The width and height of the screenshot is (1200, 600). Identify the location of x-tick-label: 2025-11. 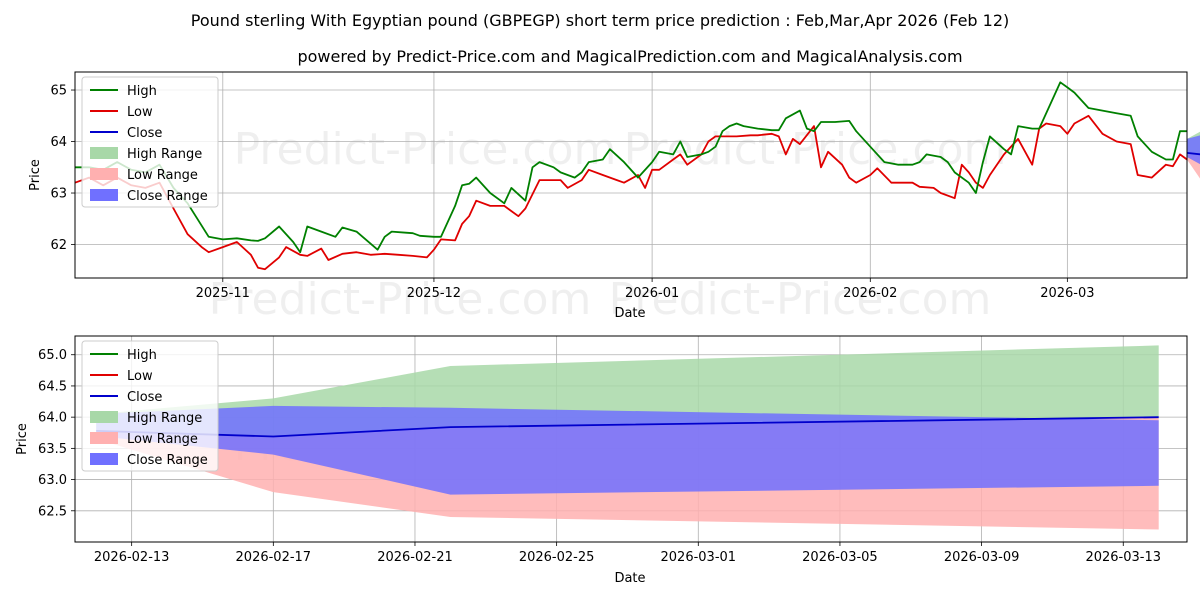
(223, 293).